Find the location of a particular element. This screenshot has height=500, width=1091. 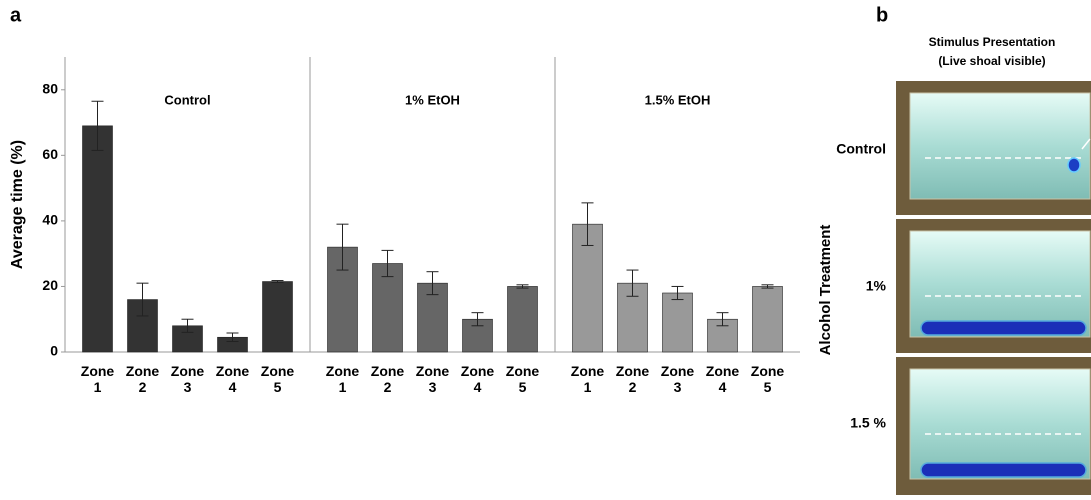

row-label: Control is located at coordinates (861, 149).